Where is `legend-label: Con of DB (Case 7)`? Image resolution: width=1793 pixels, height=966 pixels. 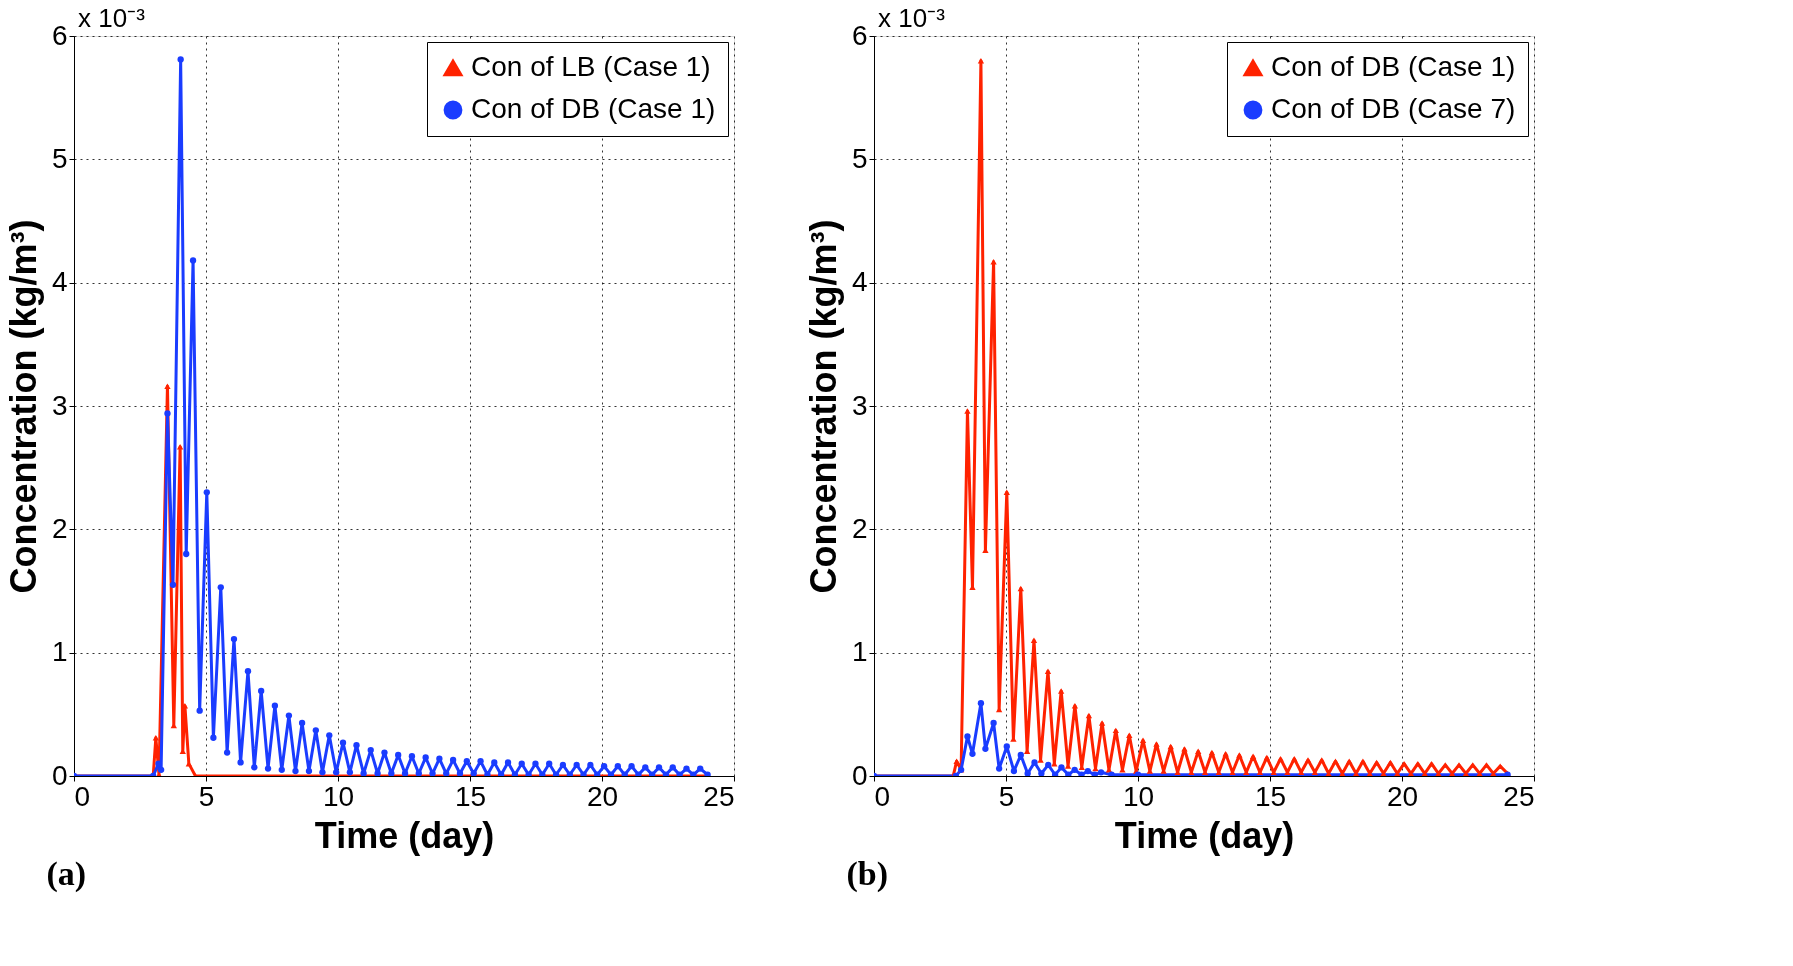 legend-label: Con of DB (Case 7) is located at coordinates (1393, 108).